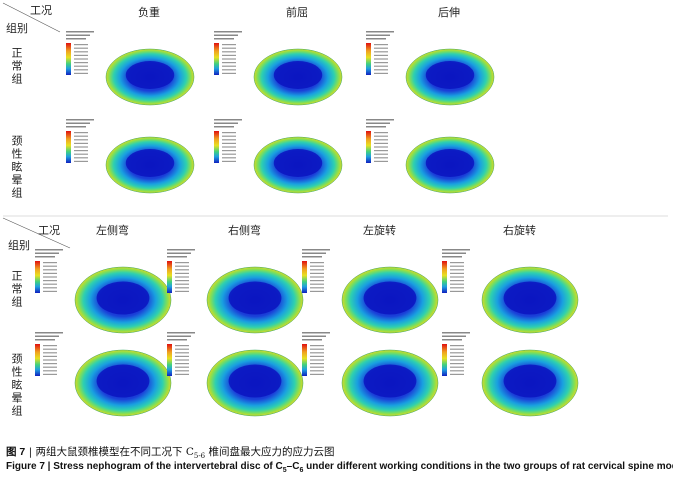  What do you see at coordinates (149, 12) in the screenshot?
I see `column-header: 负重` at bounding box center [149, 12].